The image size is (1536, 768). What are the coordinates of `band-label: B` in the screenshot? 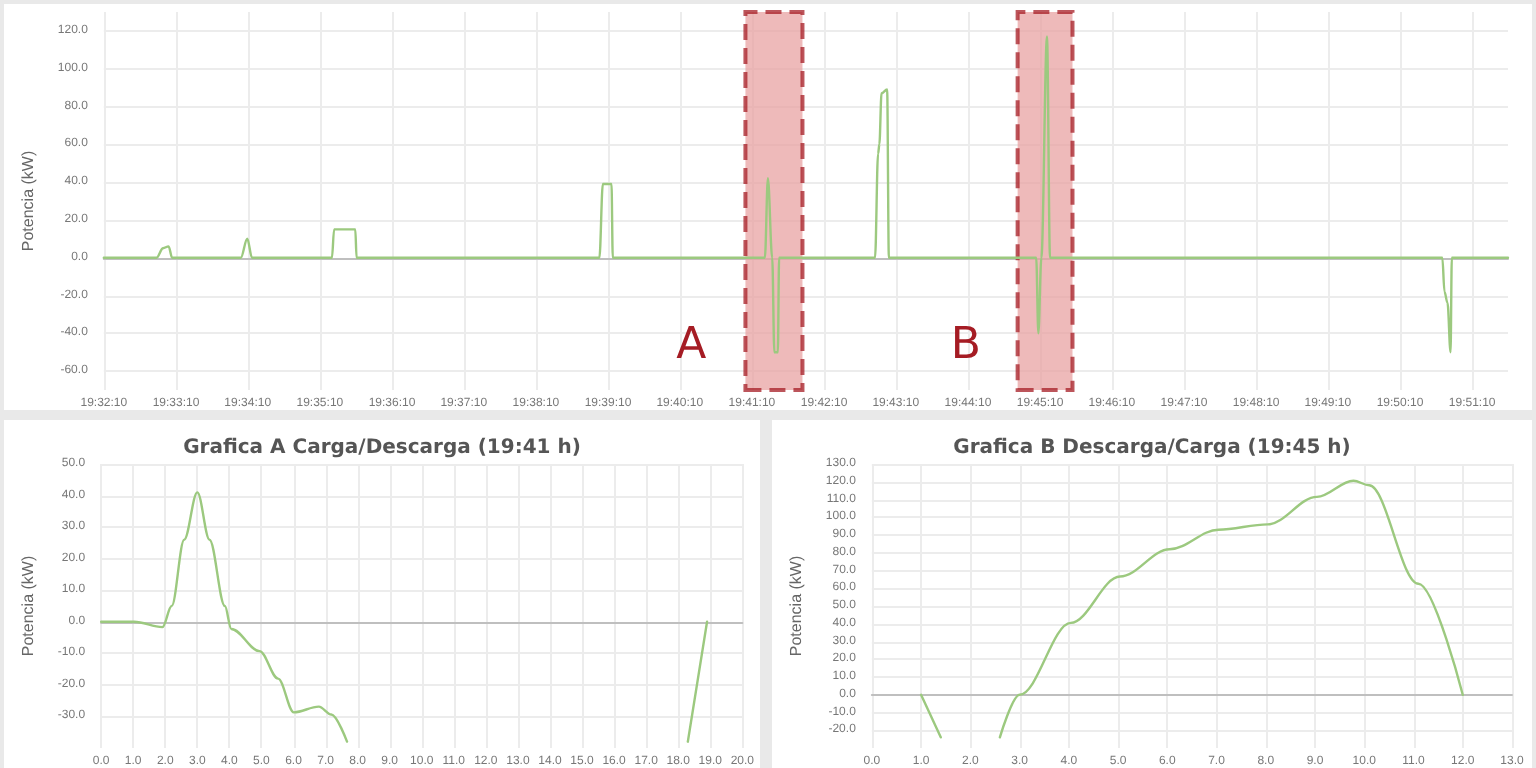 It's located at (966, 345).